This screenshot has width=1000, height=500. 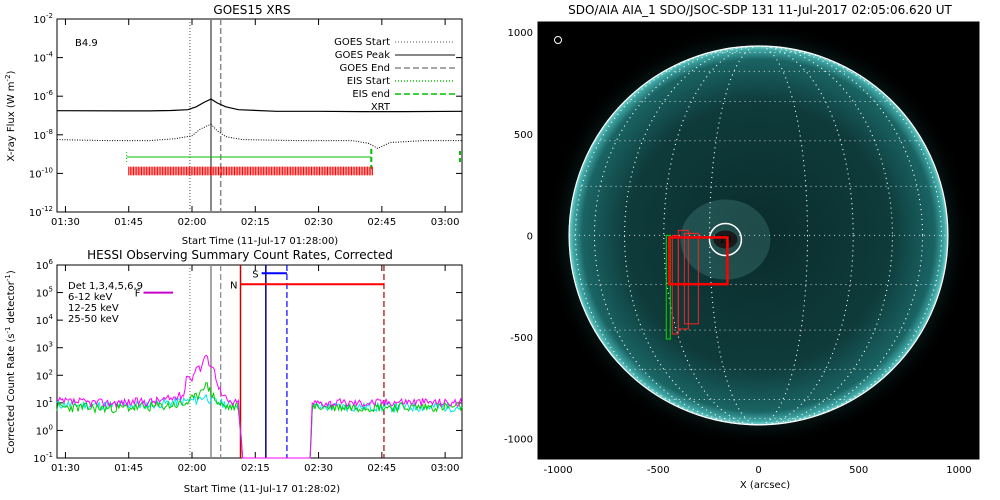 I want to click on aia-y-tick-label: 500, so click(x=523, y=135).